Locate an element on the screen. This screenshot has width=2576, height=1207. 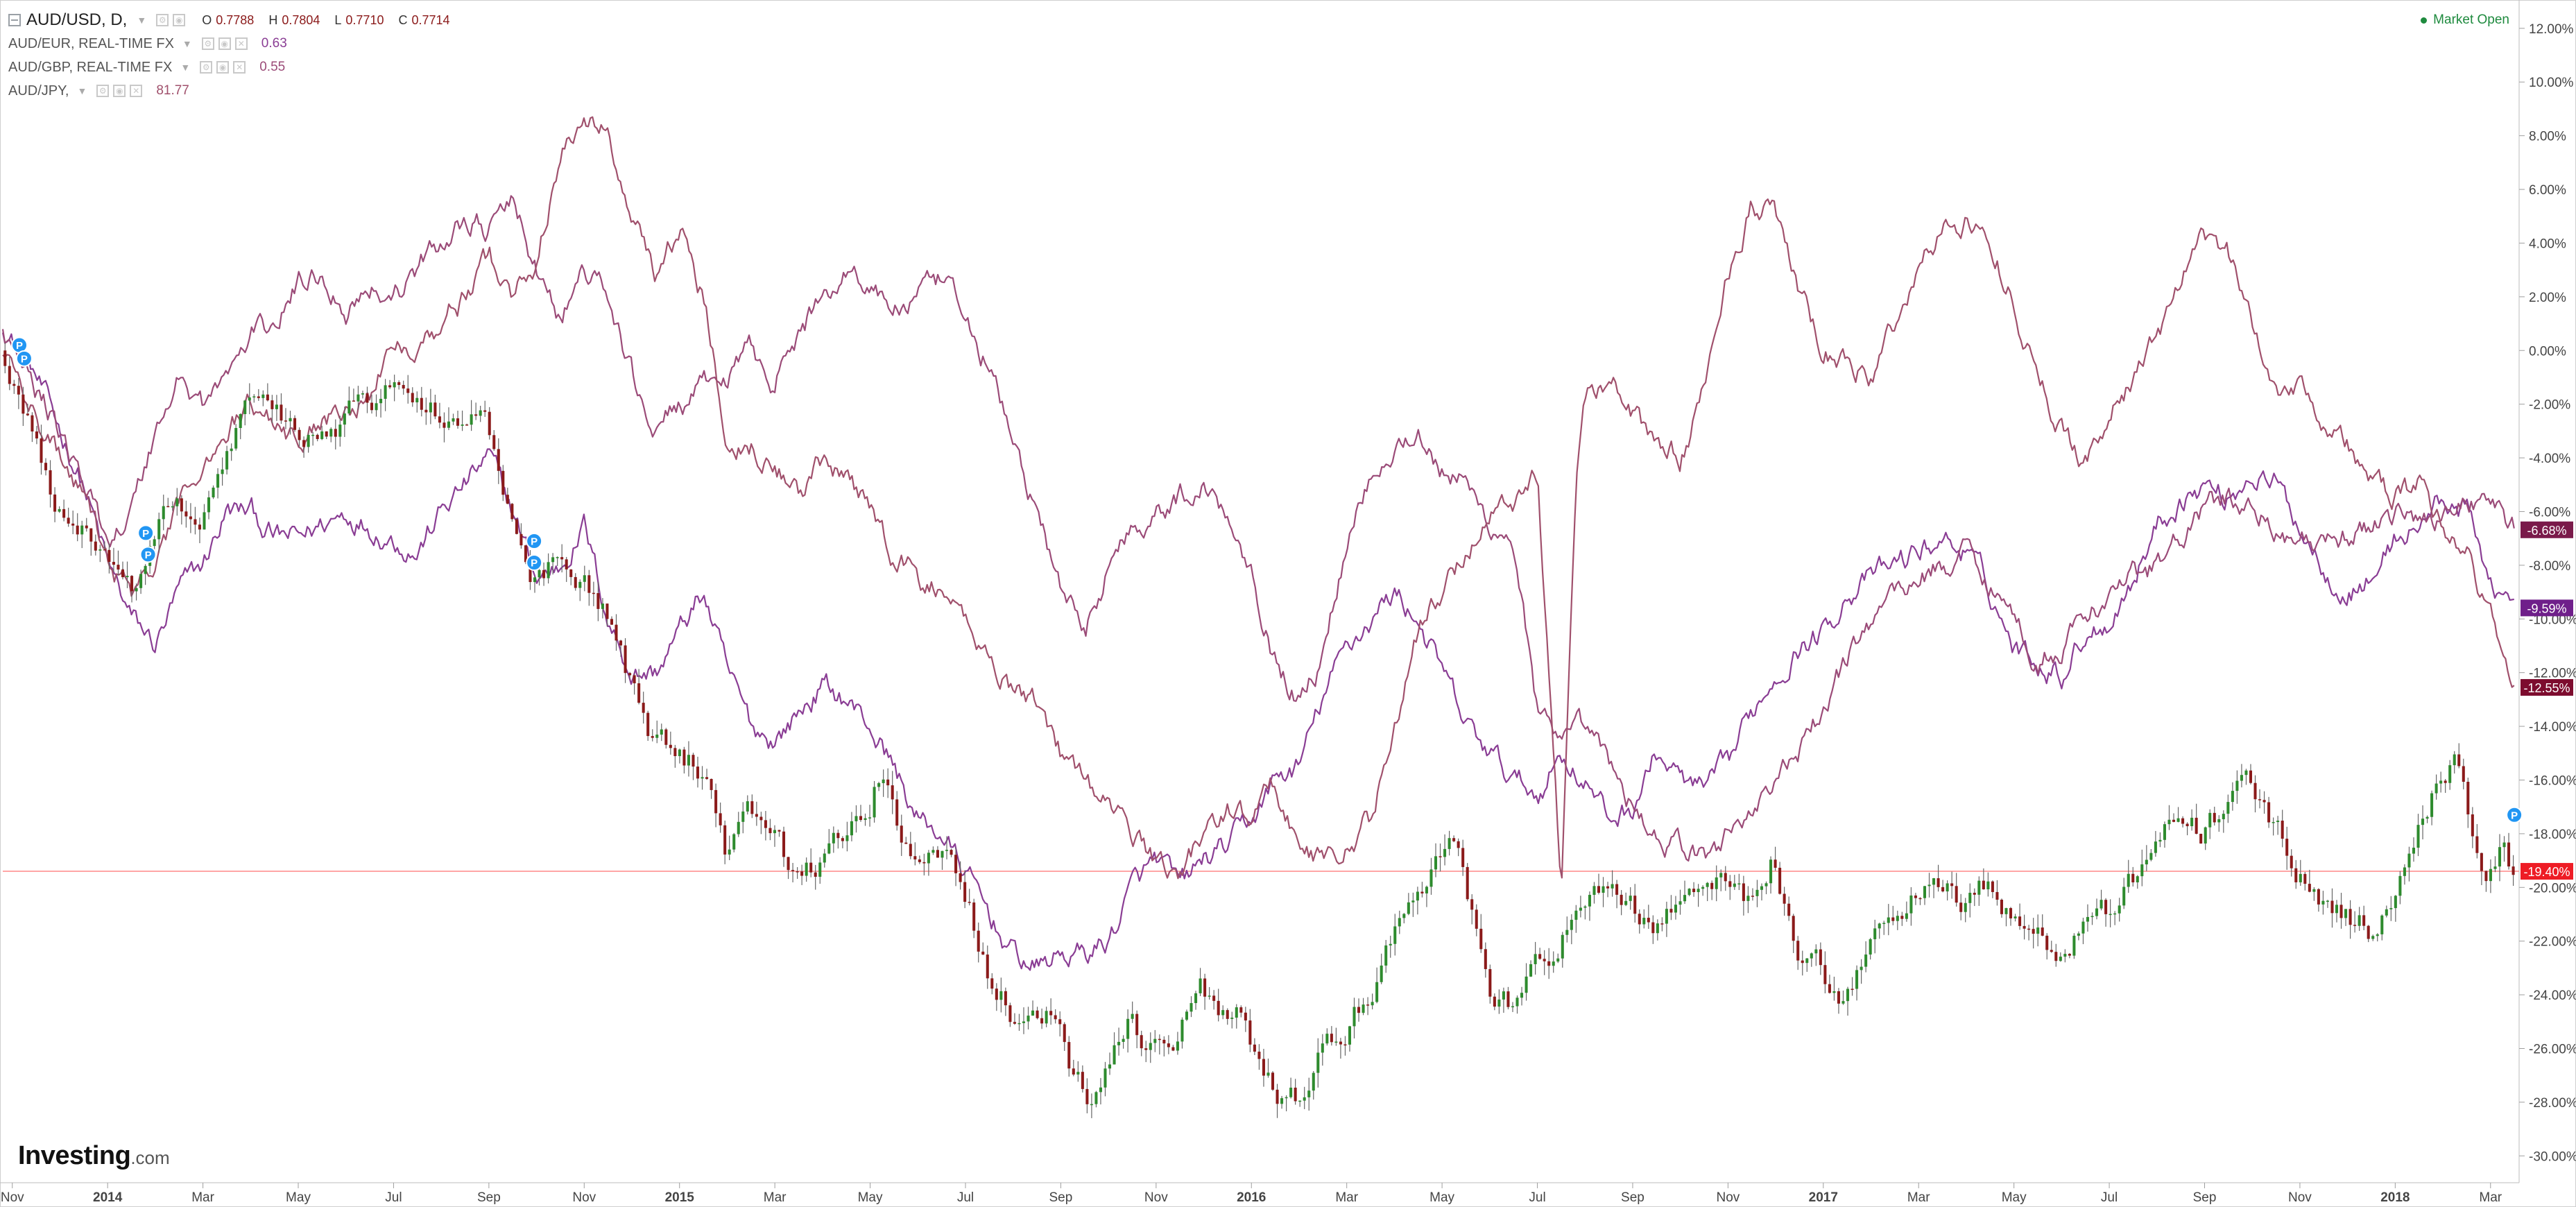
x-tick-label: 2018 is located at coordinates (2395, 1198).